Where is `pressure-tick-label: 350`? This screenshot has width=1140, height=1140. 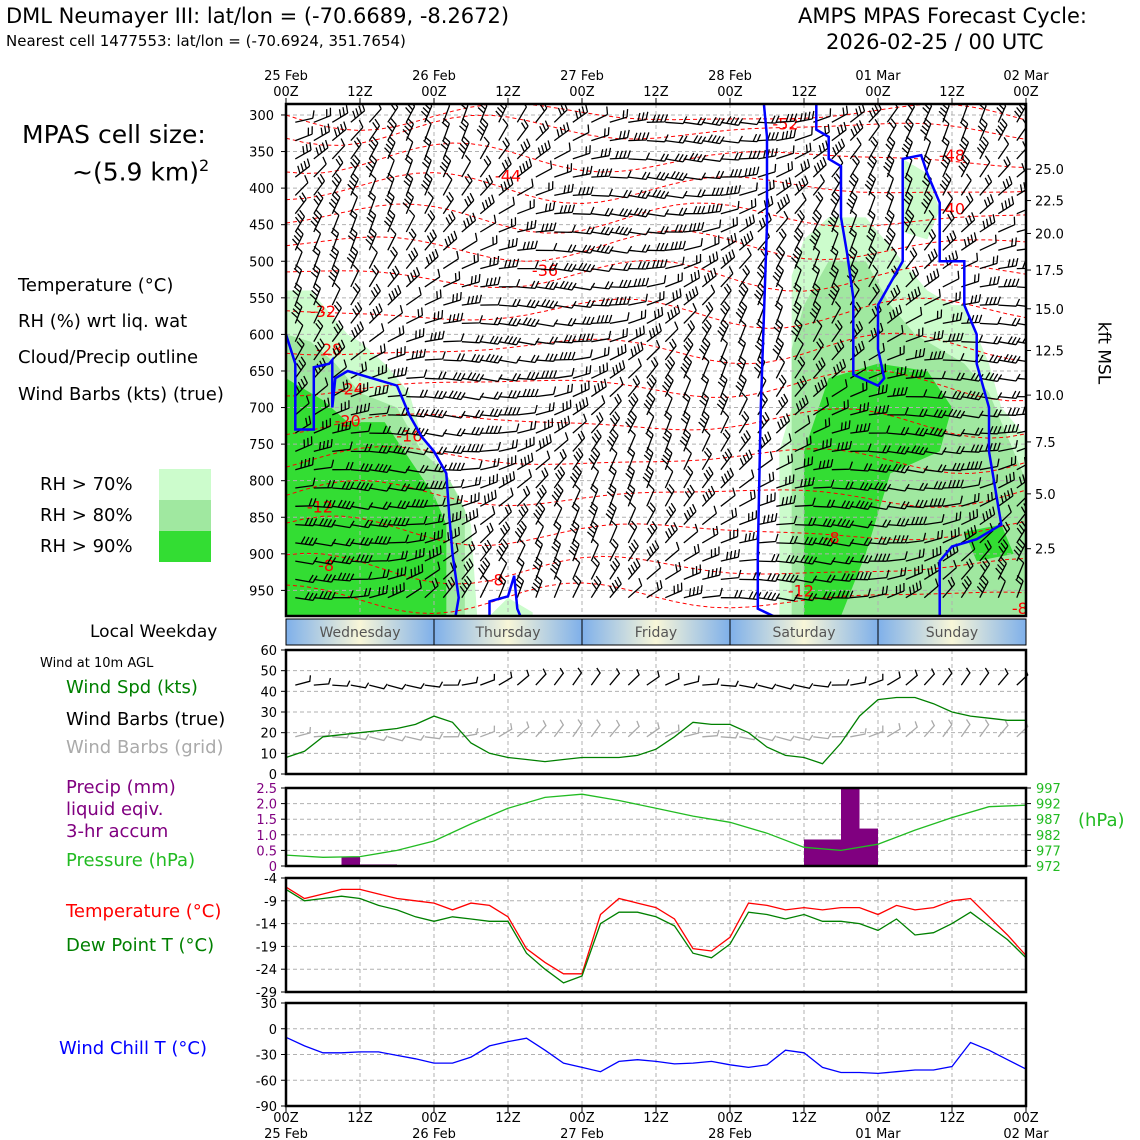 pressure-tick-label: 350 is located at coordinates (261, 153).